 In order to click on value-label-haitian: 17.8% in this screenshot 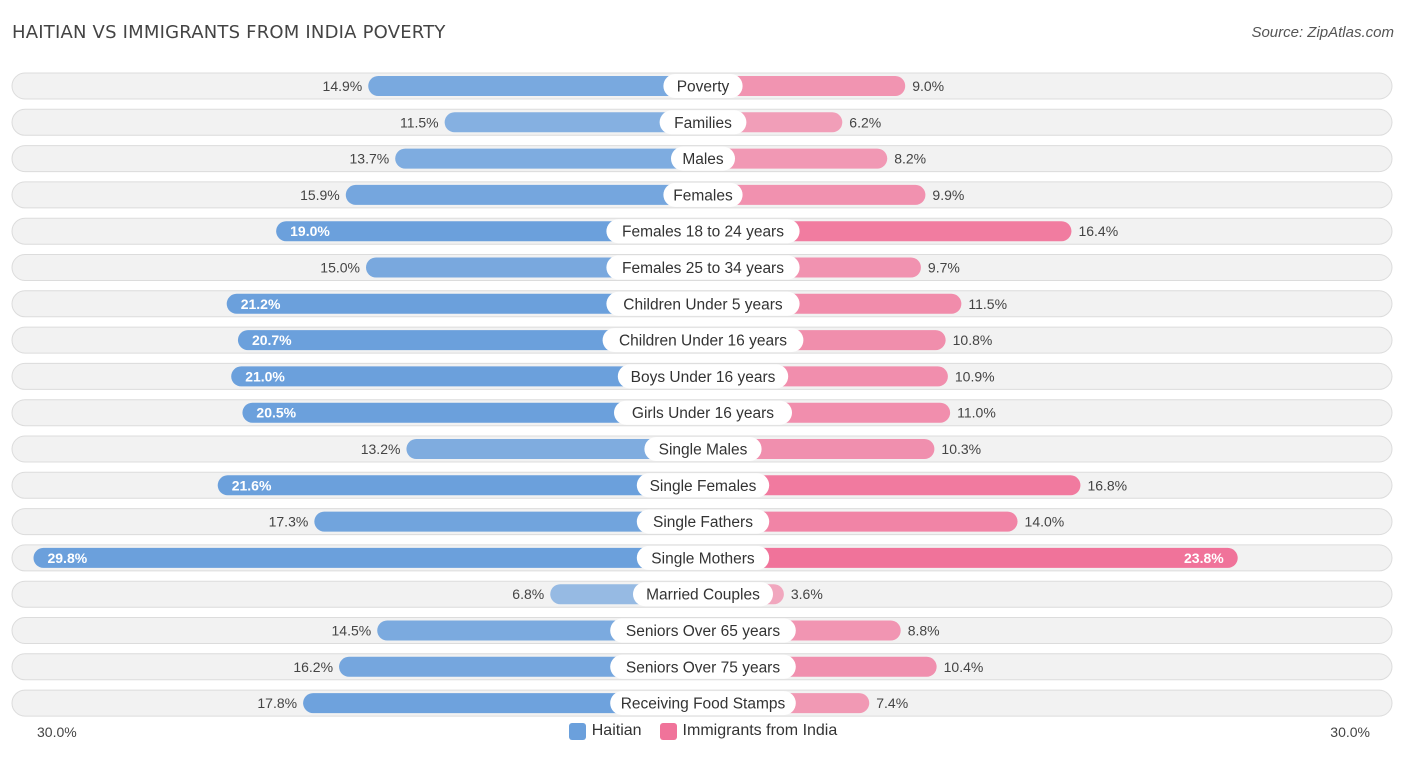, I will do `click(277, 703)`.